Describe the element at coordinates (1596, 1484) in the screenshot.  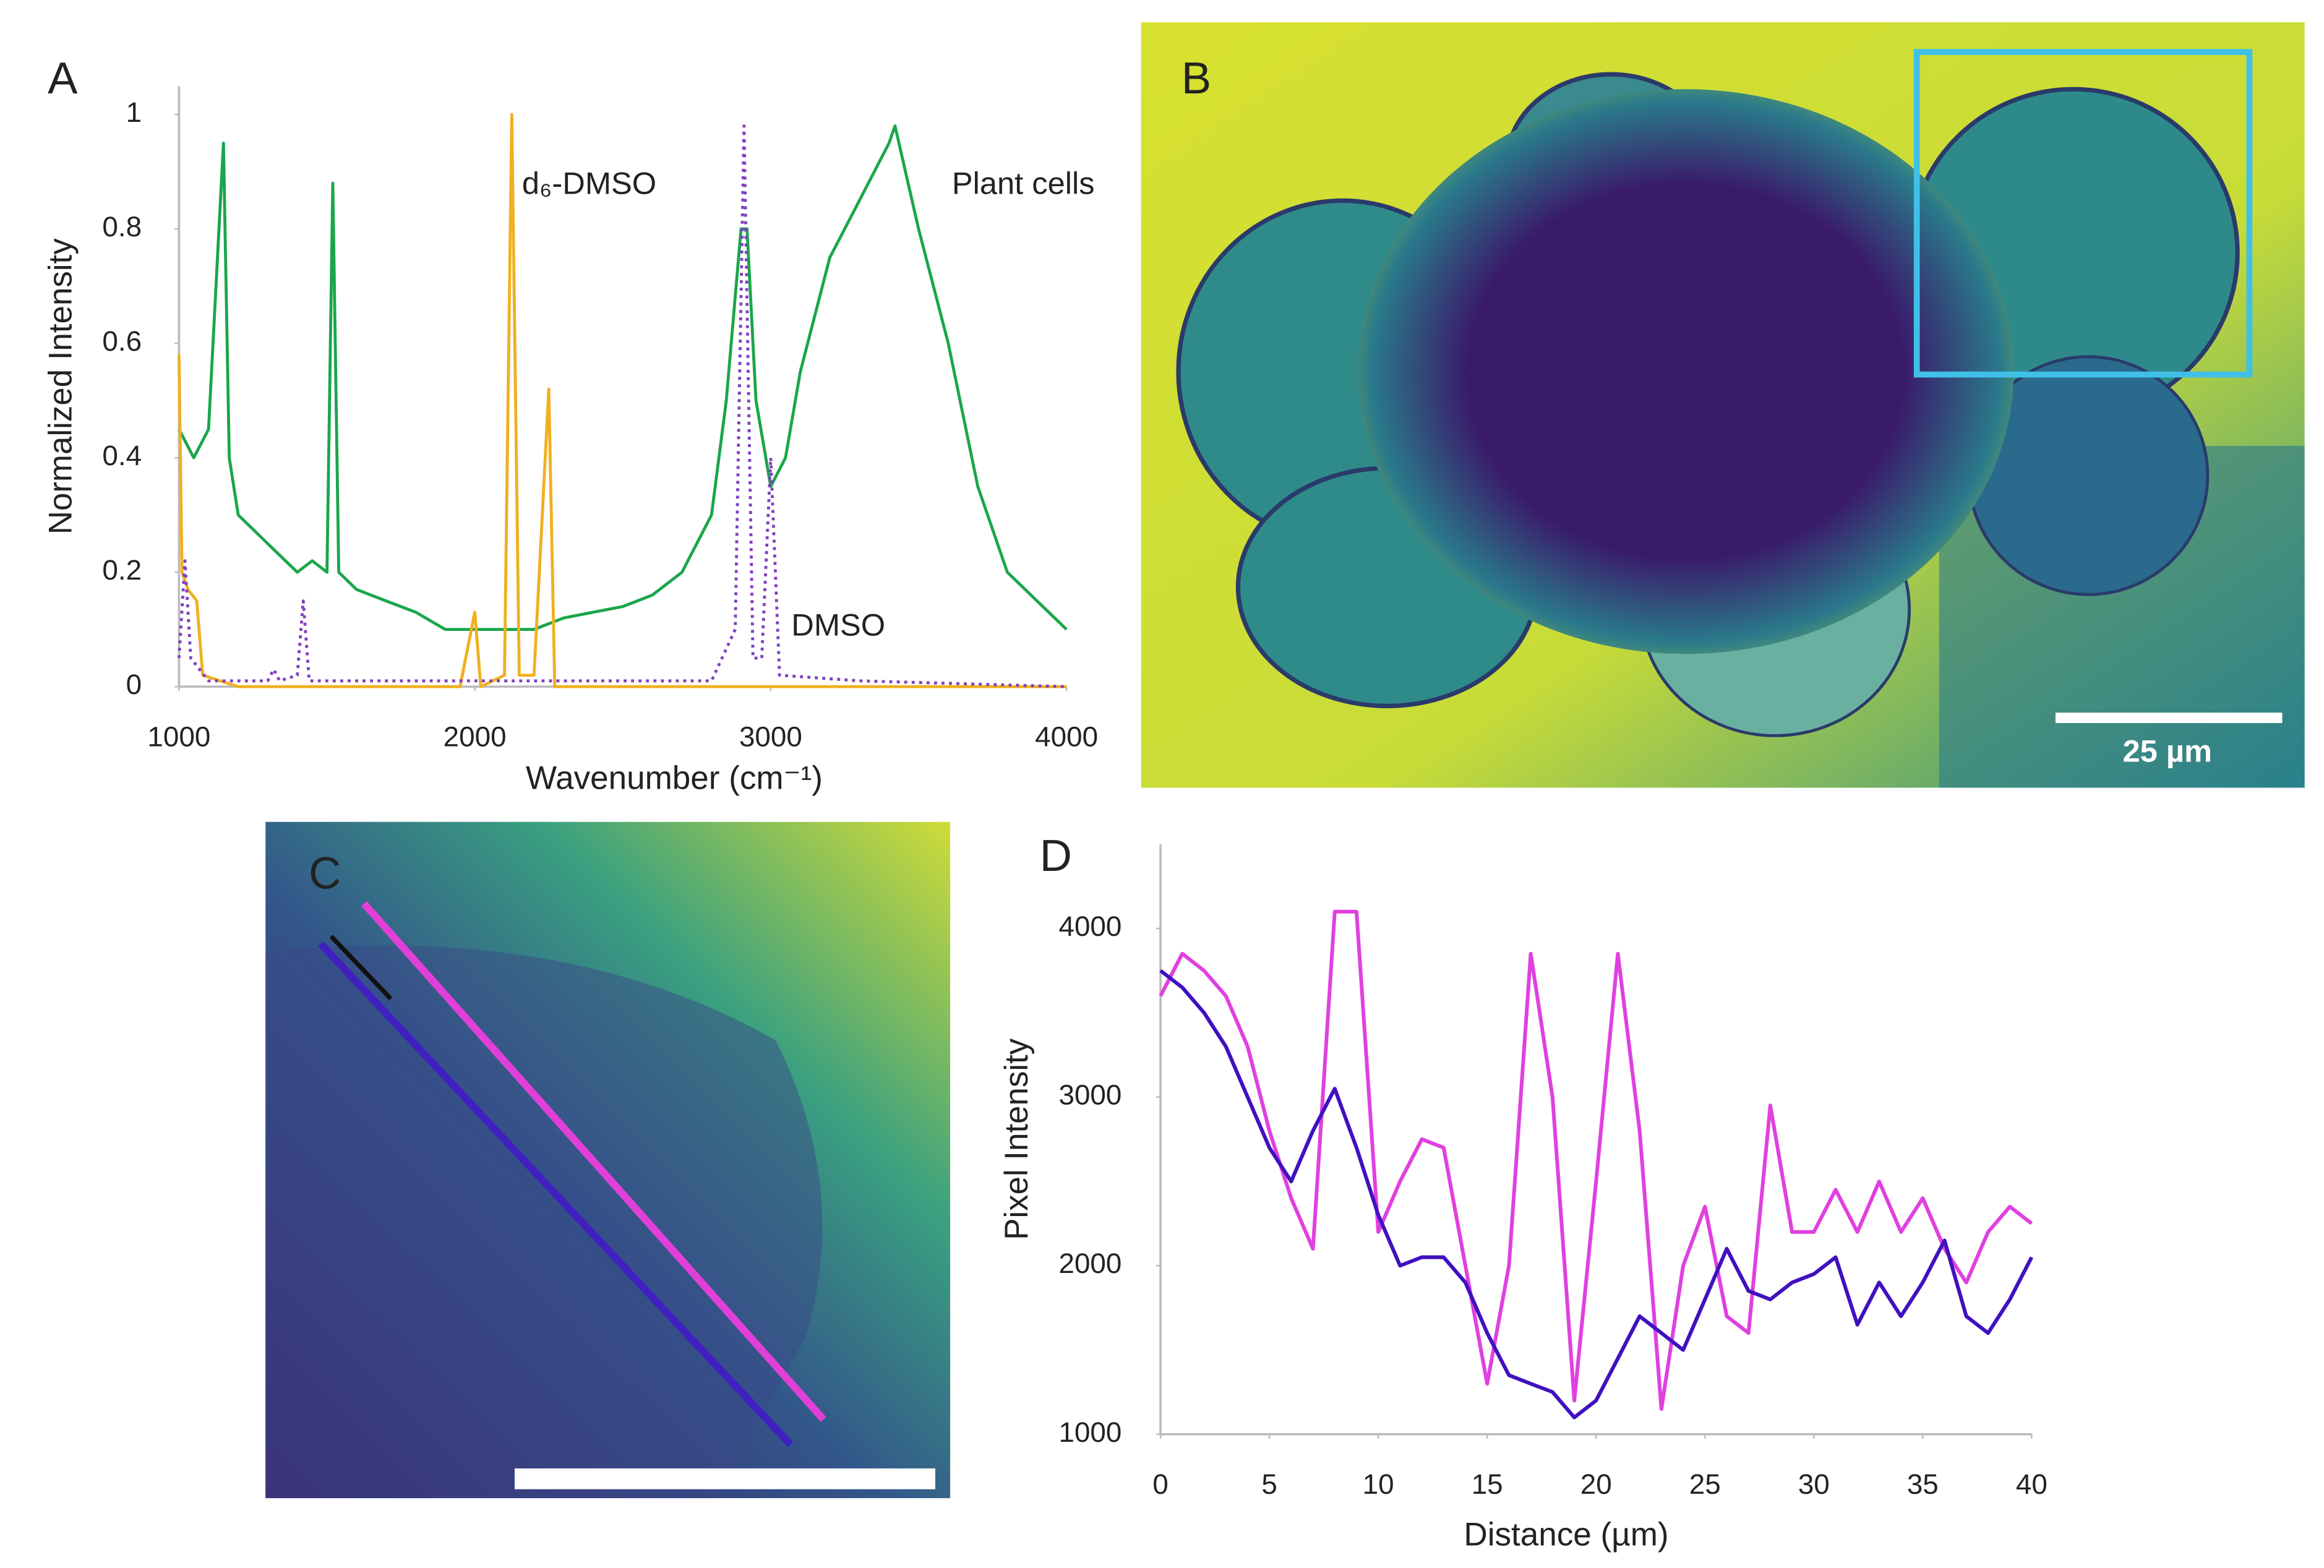
I see `x-tick-label: 20` at that location.